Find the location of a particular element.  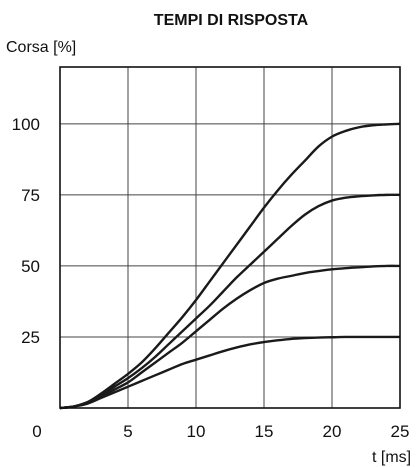

y-tick-label: 75 is located at coordinates (30, 195).